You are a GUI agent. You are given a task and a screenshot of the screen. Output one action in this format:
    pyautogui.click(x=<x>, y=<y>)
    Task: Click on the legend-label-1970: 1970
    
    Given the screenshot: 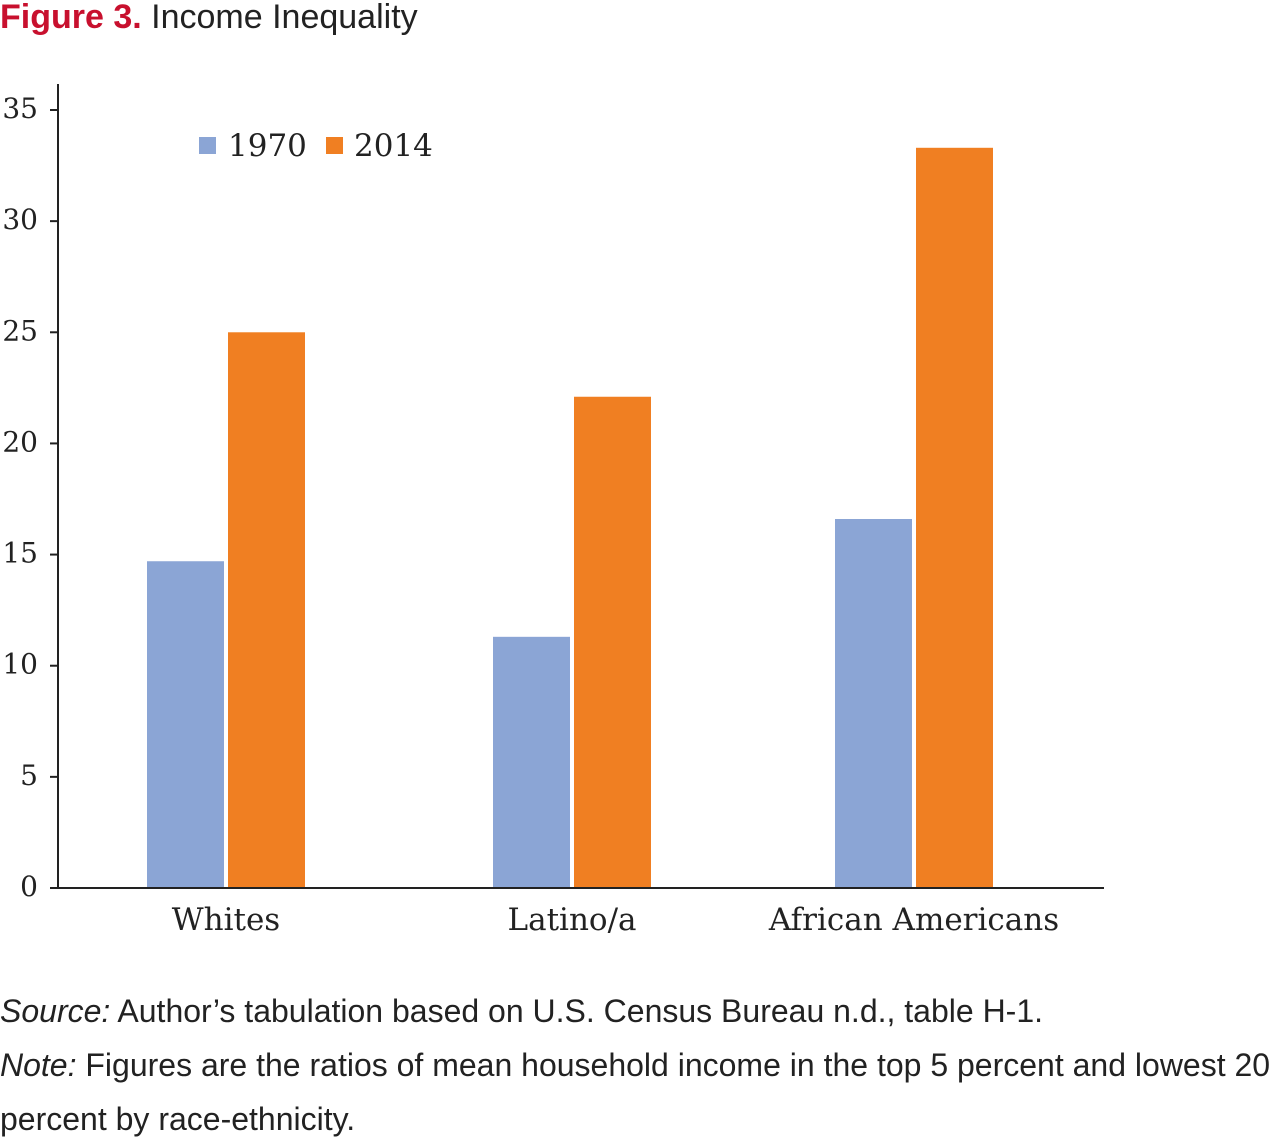 What is the action you would take?
    pyautogui.click(x=267, y=146)
    